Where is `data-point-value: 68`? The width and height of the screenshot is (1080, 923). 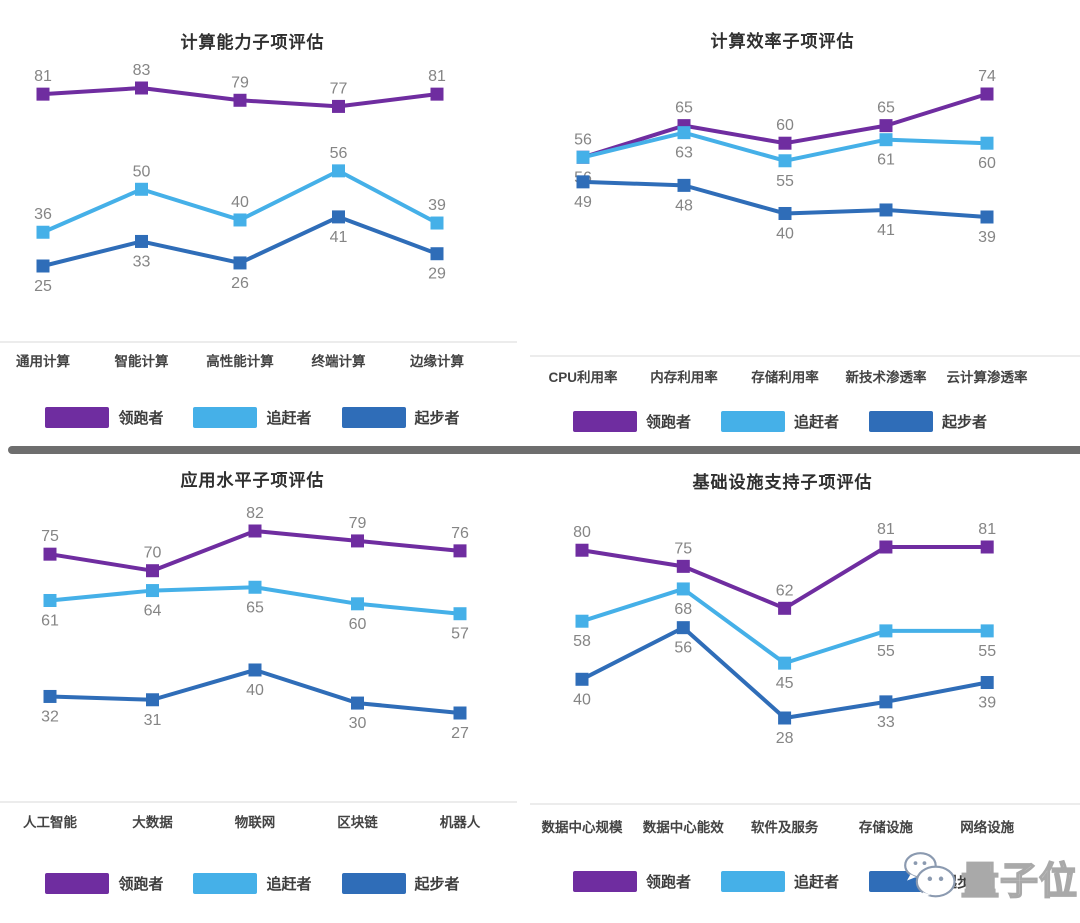
data-point-value: 68 is located at coordinates (683, 609).